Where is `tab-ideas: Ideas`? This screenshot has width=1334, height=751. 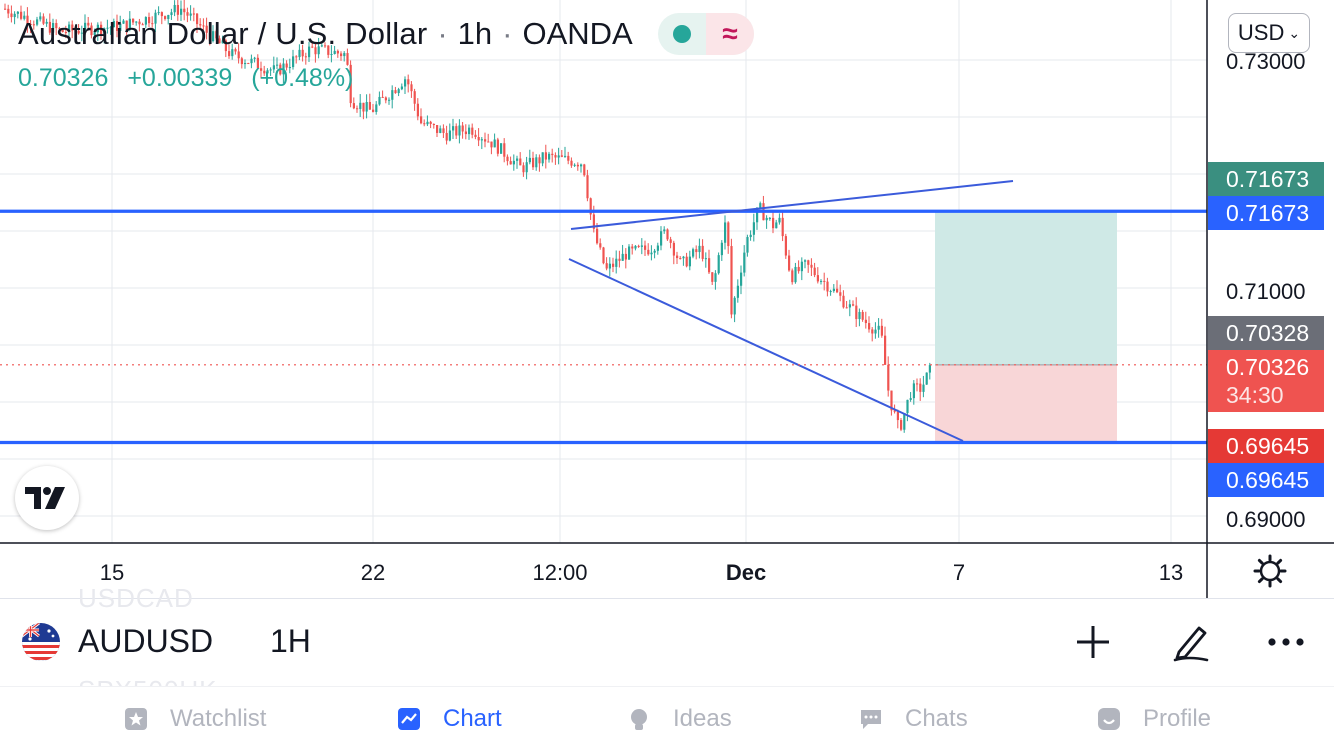
tab-ideas: Ideas is located at coordinates (679, 719).